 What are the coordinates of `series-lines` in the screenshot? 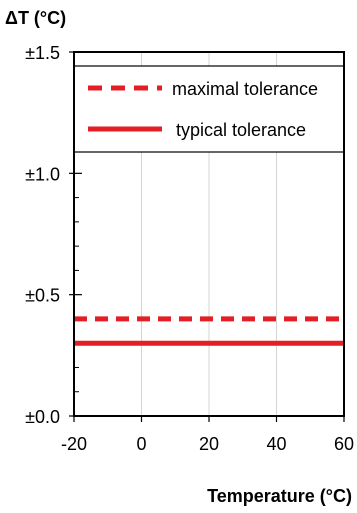 It's located at (209, 331).